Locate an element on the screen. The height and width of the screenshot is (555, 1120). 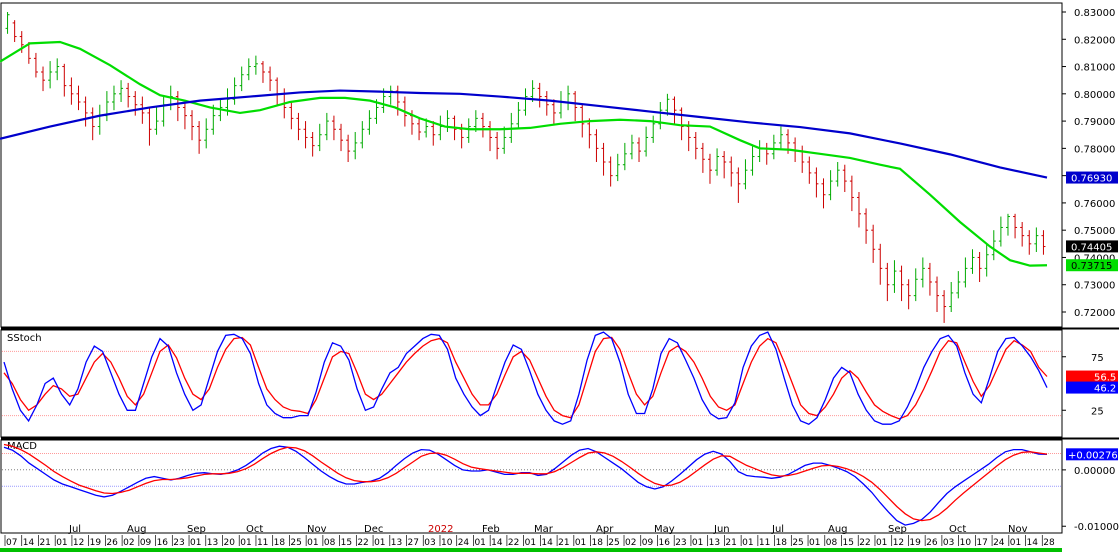
x-day-label: 16 is located at coordinates (163, 543).